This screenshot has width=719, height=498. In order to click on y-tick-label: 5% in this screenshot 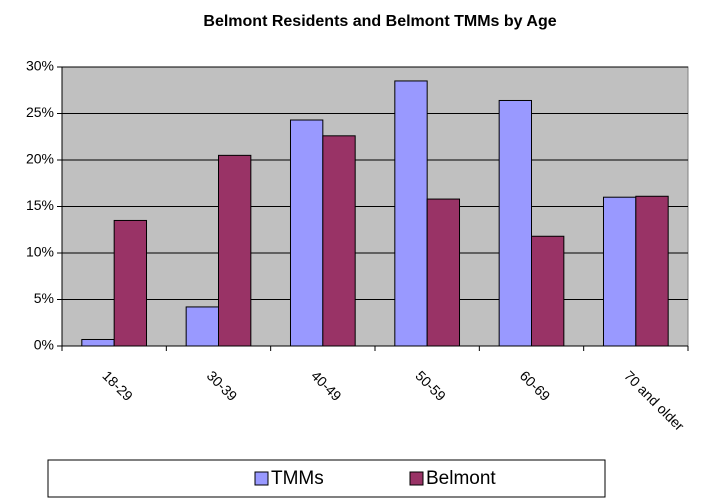, I will do `click(44, 298)`.